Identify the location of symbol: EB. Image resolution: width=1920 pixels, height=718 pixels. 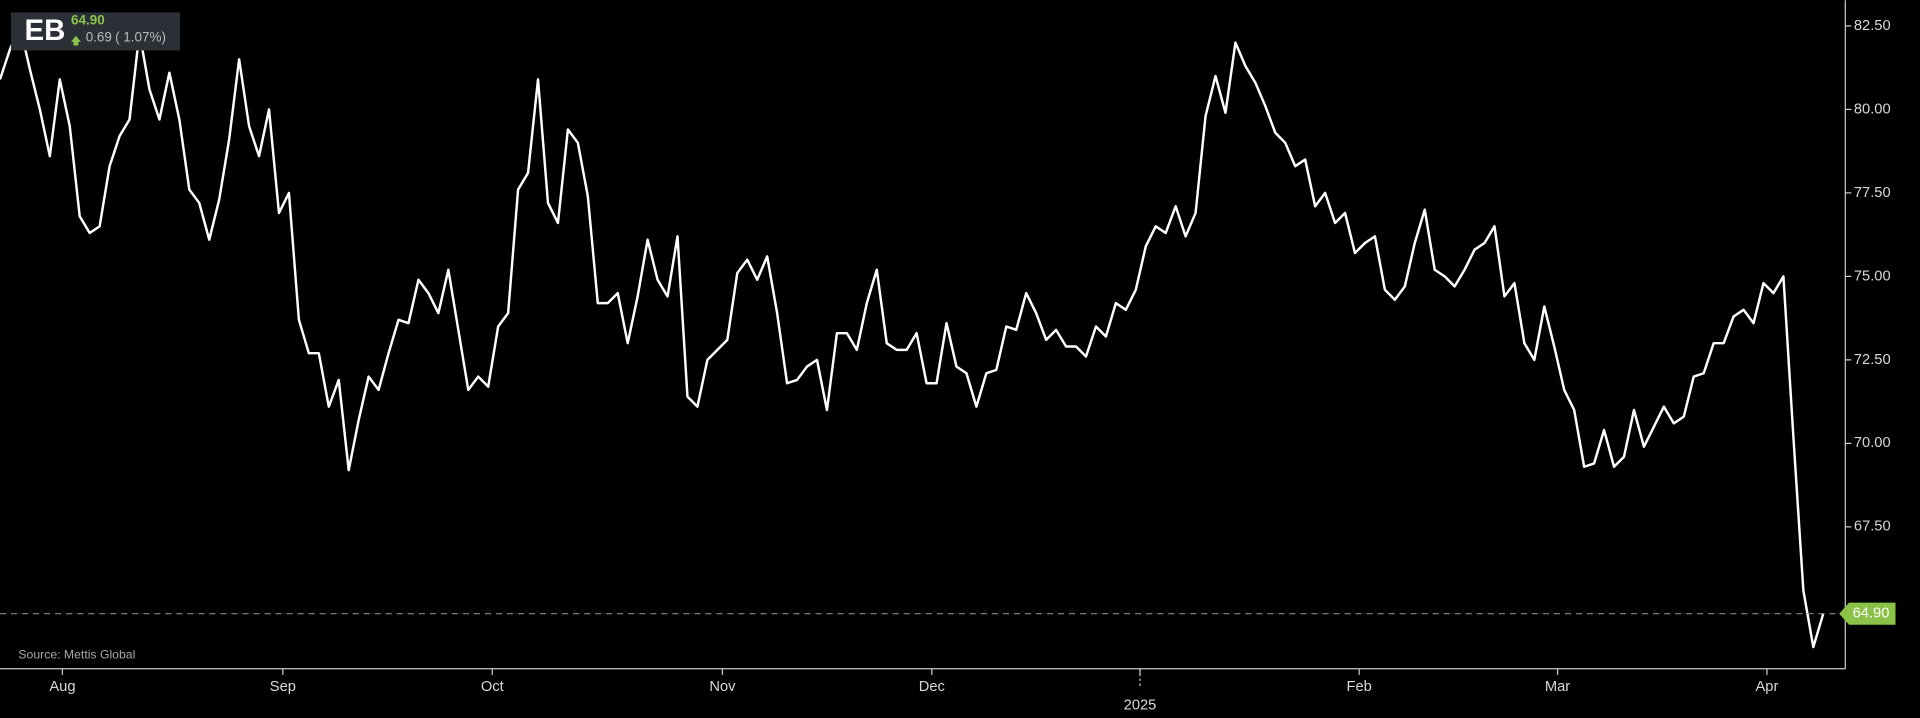
(44, 30).